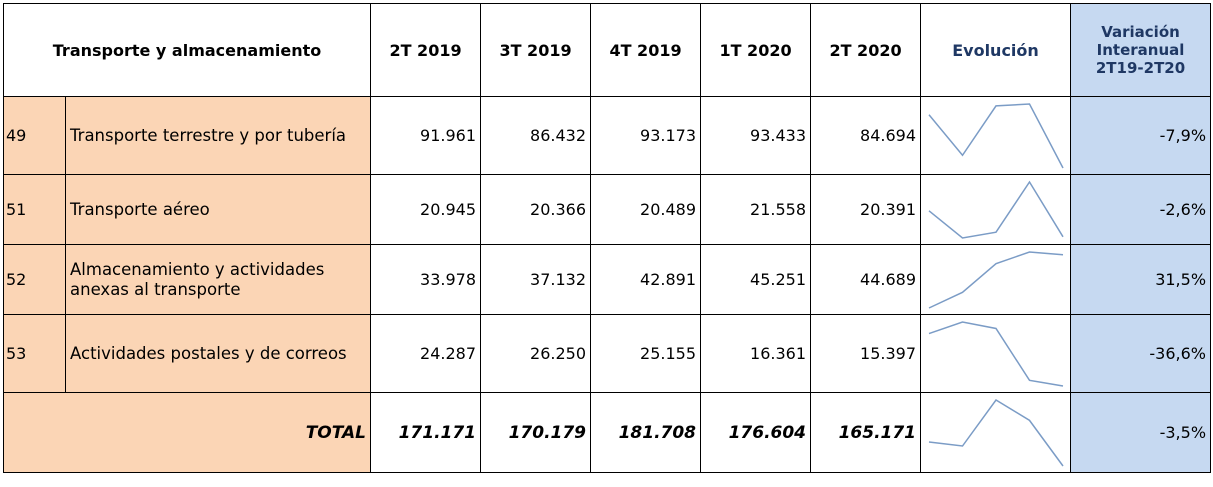 Image resolution: width=1213 pixels, height=487 pixels. Describe the element at coordinates (426, 353) in the screenshot. I see `row-value: 24.287` at that location.